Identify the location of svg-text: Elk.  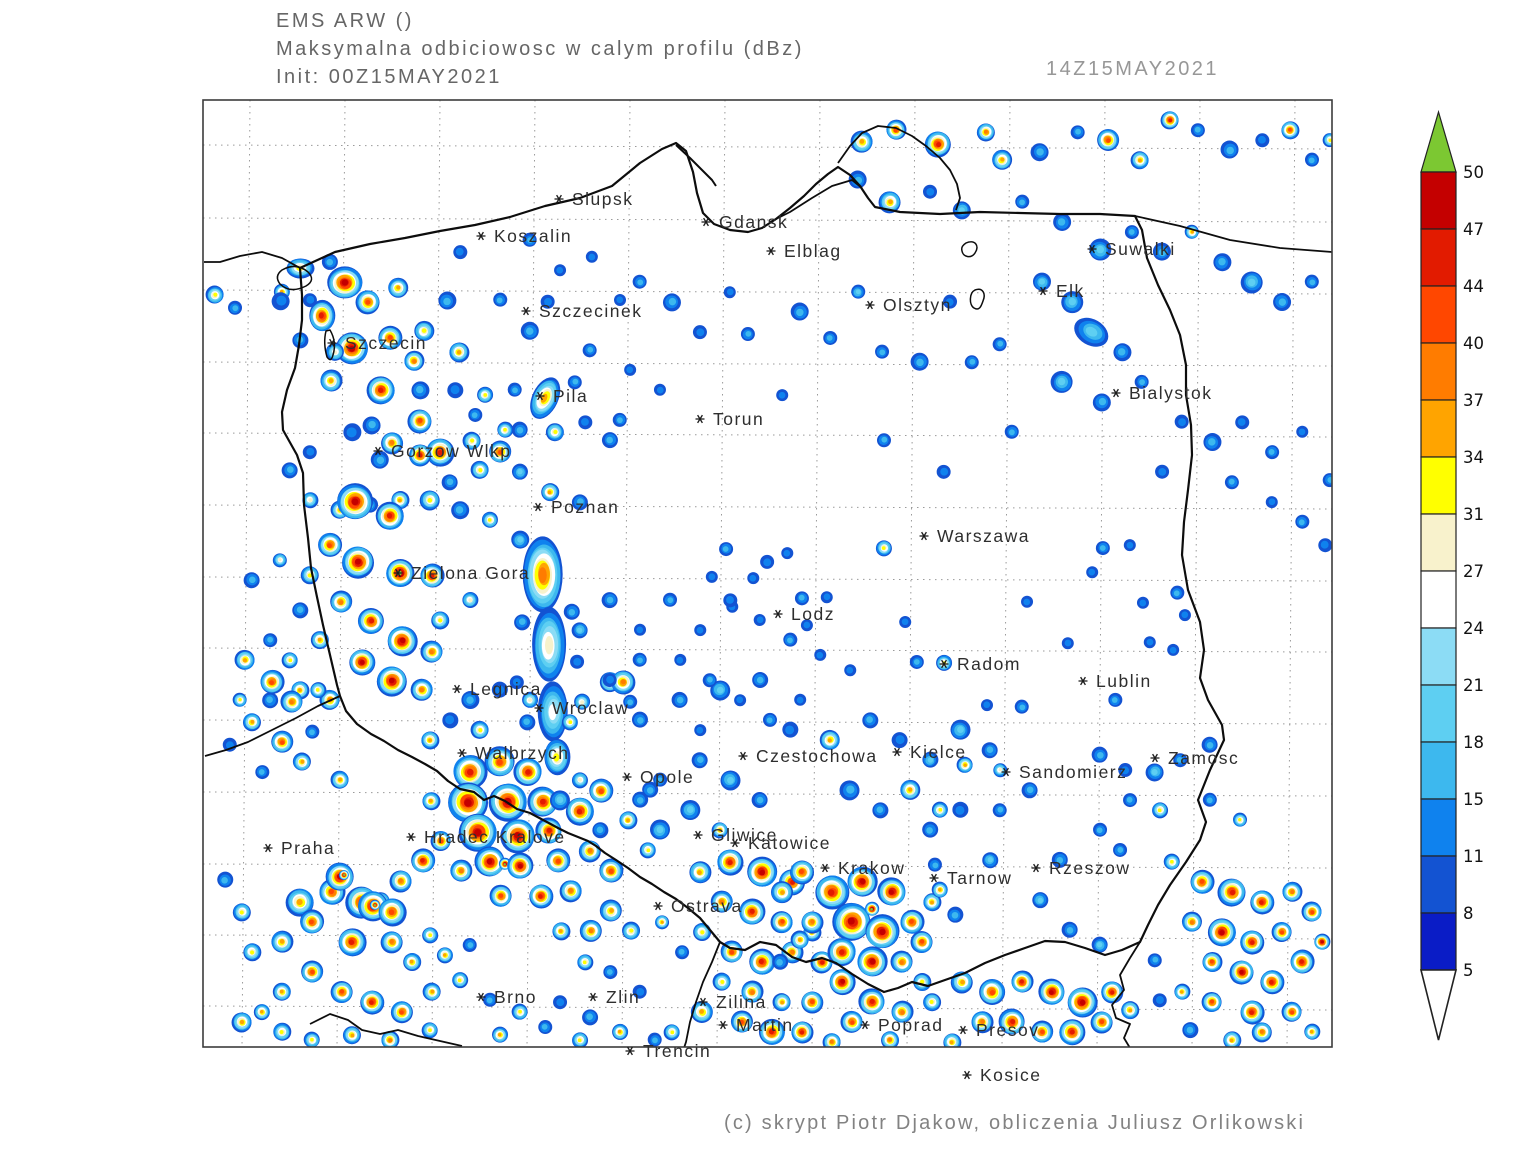
(1070, 291).